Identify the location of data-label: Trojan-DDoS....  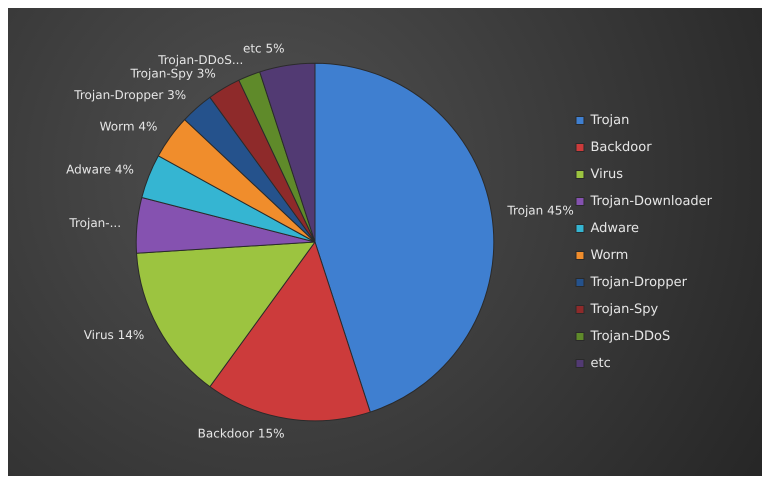
(200, 60).